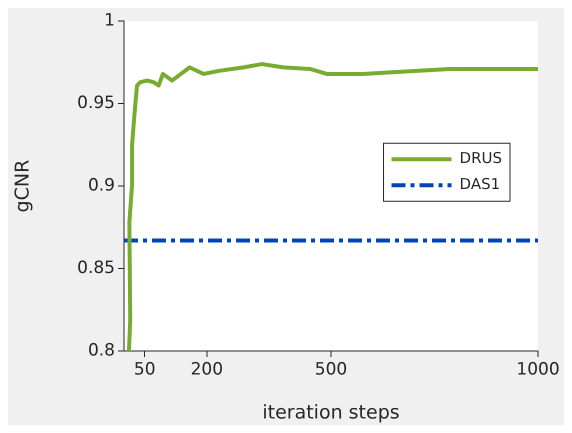 This screenshot has width=572, height=433. Describe the element at coordinates (480, 184) in the screenshot. I see `legend-label: DAS1` at that location.